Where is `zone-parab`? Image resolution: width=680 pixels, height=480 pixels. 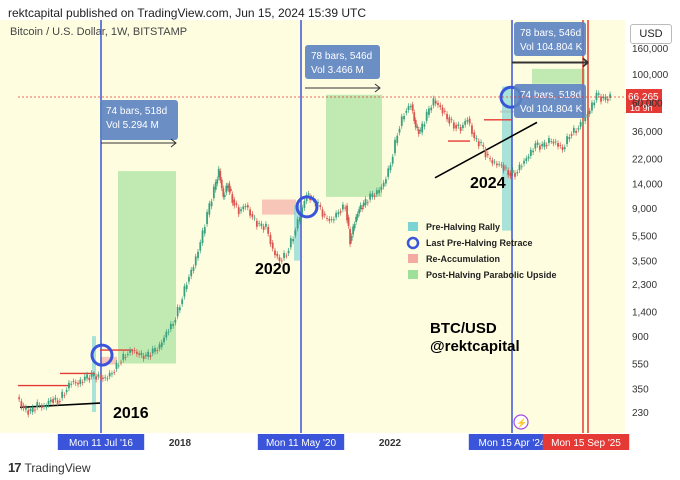
zone-parab is located at coordinates (147, 267).